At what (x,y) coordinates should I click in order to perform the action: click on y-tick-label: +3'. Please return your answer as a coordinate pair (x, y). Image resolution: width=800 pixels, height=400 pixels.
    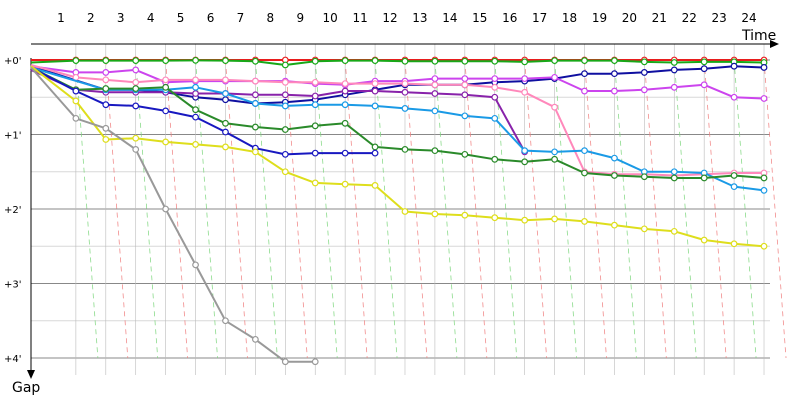
    Looking at the image, I should click on (13, 285).